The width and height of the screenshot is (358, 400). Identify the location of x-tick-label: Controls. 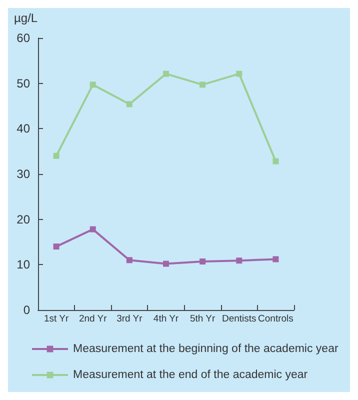
(276, 319).